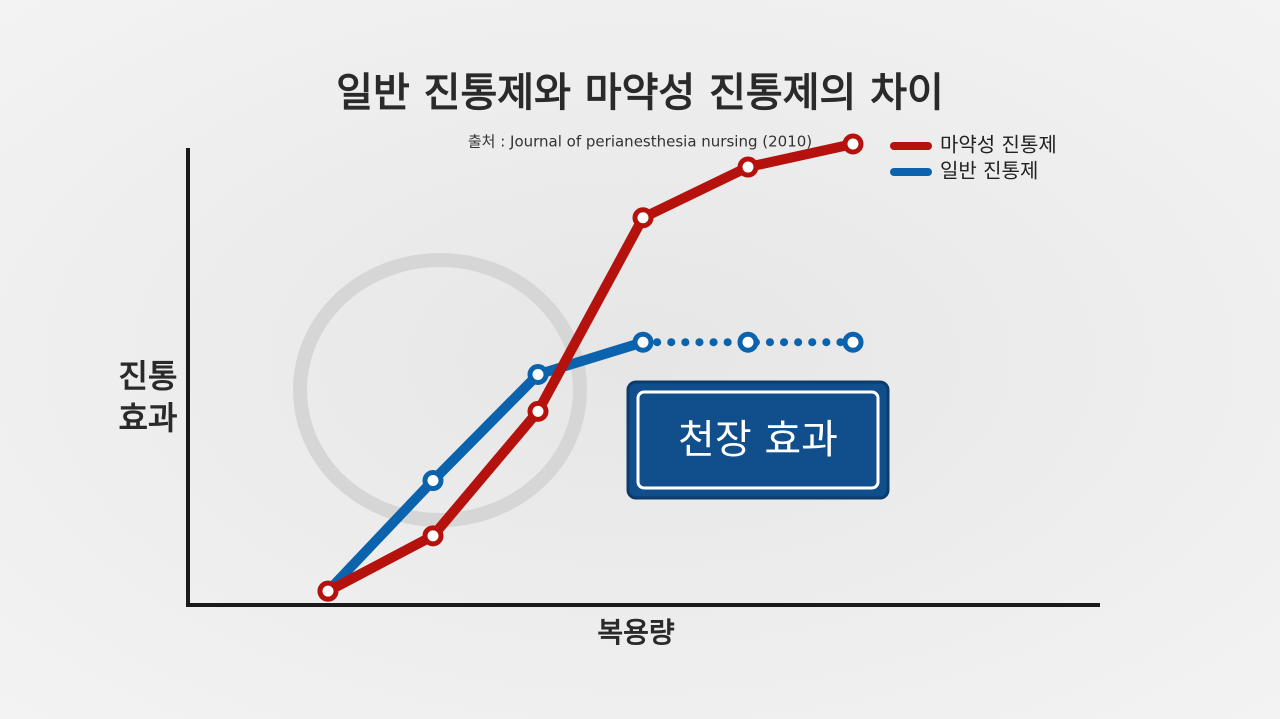 This screenshot has height=719, width=1280. I want to click on y-axis-label: 진통, so click(148, 376).